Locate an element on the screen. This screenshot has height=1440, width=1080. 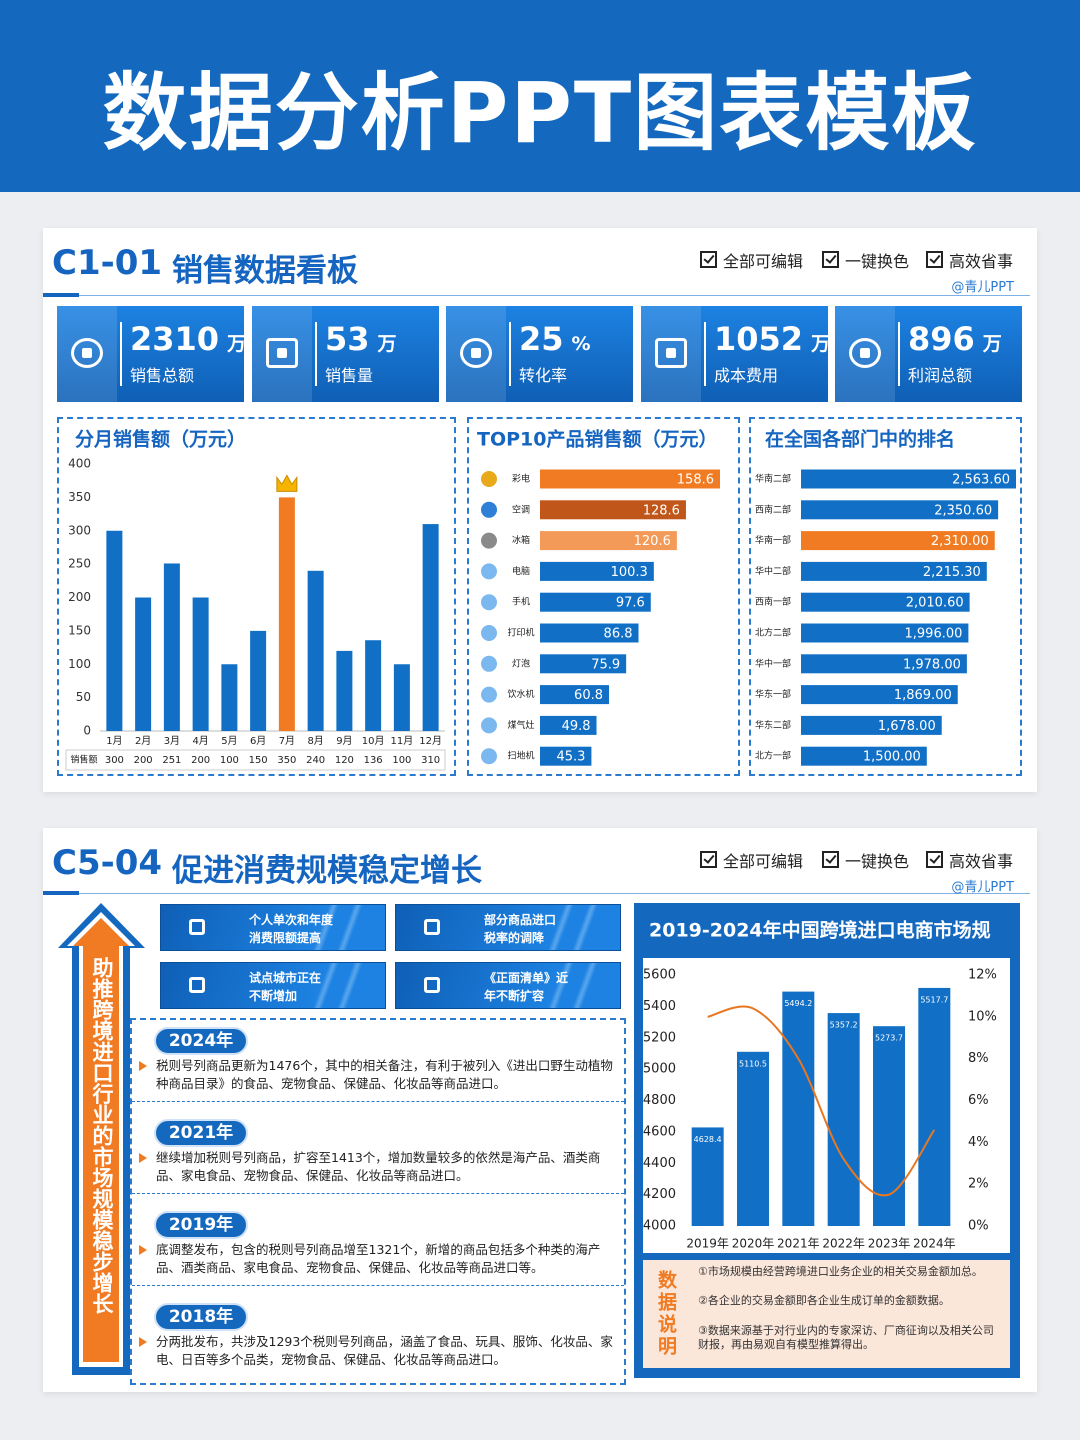
x-tick-label: 2020年 is located at coordinates (753, 1244).